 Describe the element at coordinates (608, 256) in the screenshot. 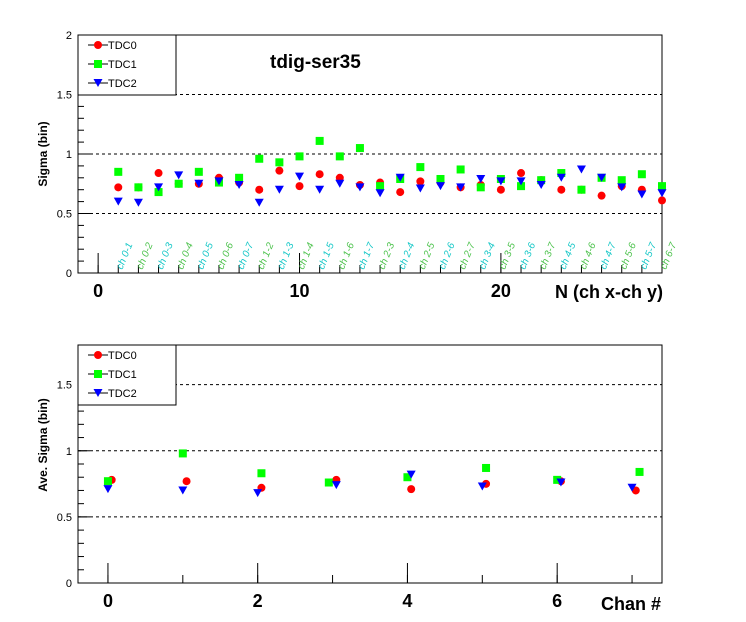

I see `category-label: ch 4-7` at that location.